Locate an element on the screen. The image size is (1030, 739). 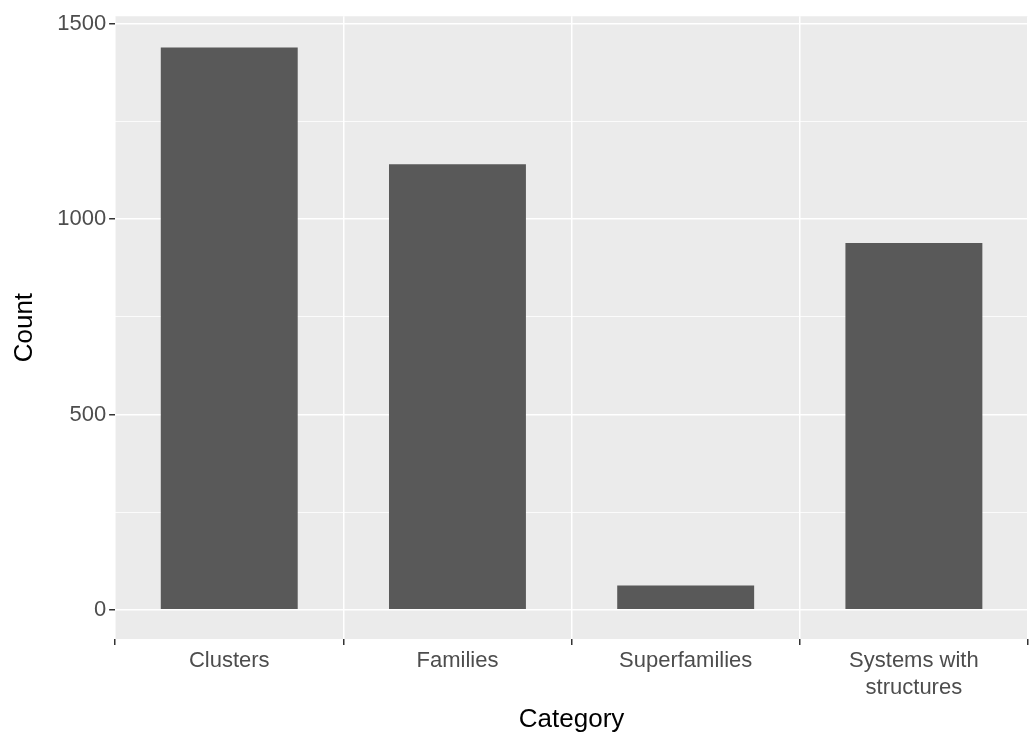
x-axis-title: Category is located at coordinates (571, 717).